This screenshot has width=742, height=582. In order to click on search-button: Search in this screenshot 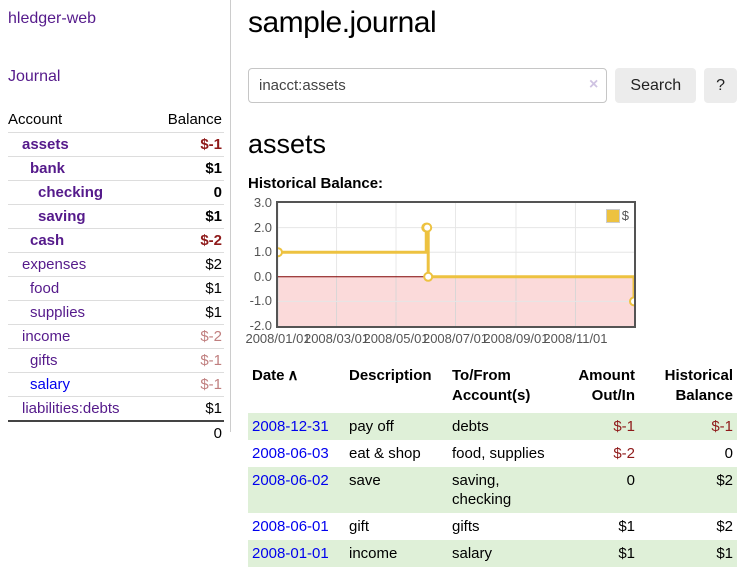, I will do `click(656, 85)`.